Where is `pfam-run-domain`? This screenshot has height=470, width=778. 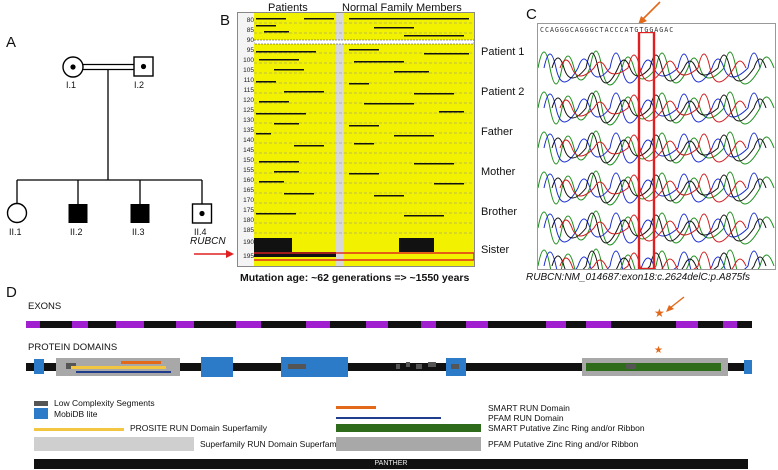
pfam-run-domain is located at coordinates (123, 372).